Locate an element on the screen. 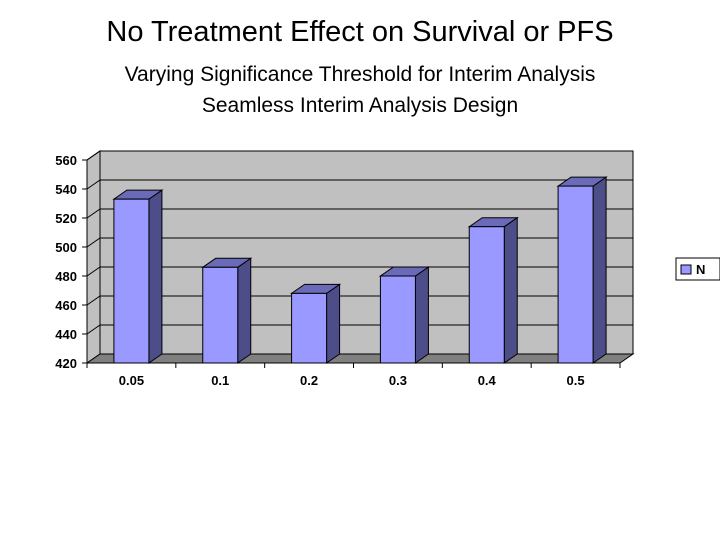 The height and width of the screenshot is (540, 720). x-tick-label: 0.05 is located at coordinates (131, 380).